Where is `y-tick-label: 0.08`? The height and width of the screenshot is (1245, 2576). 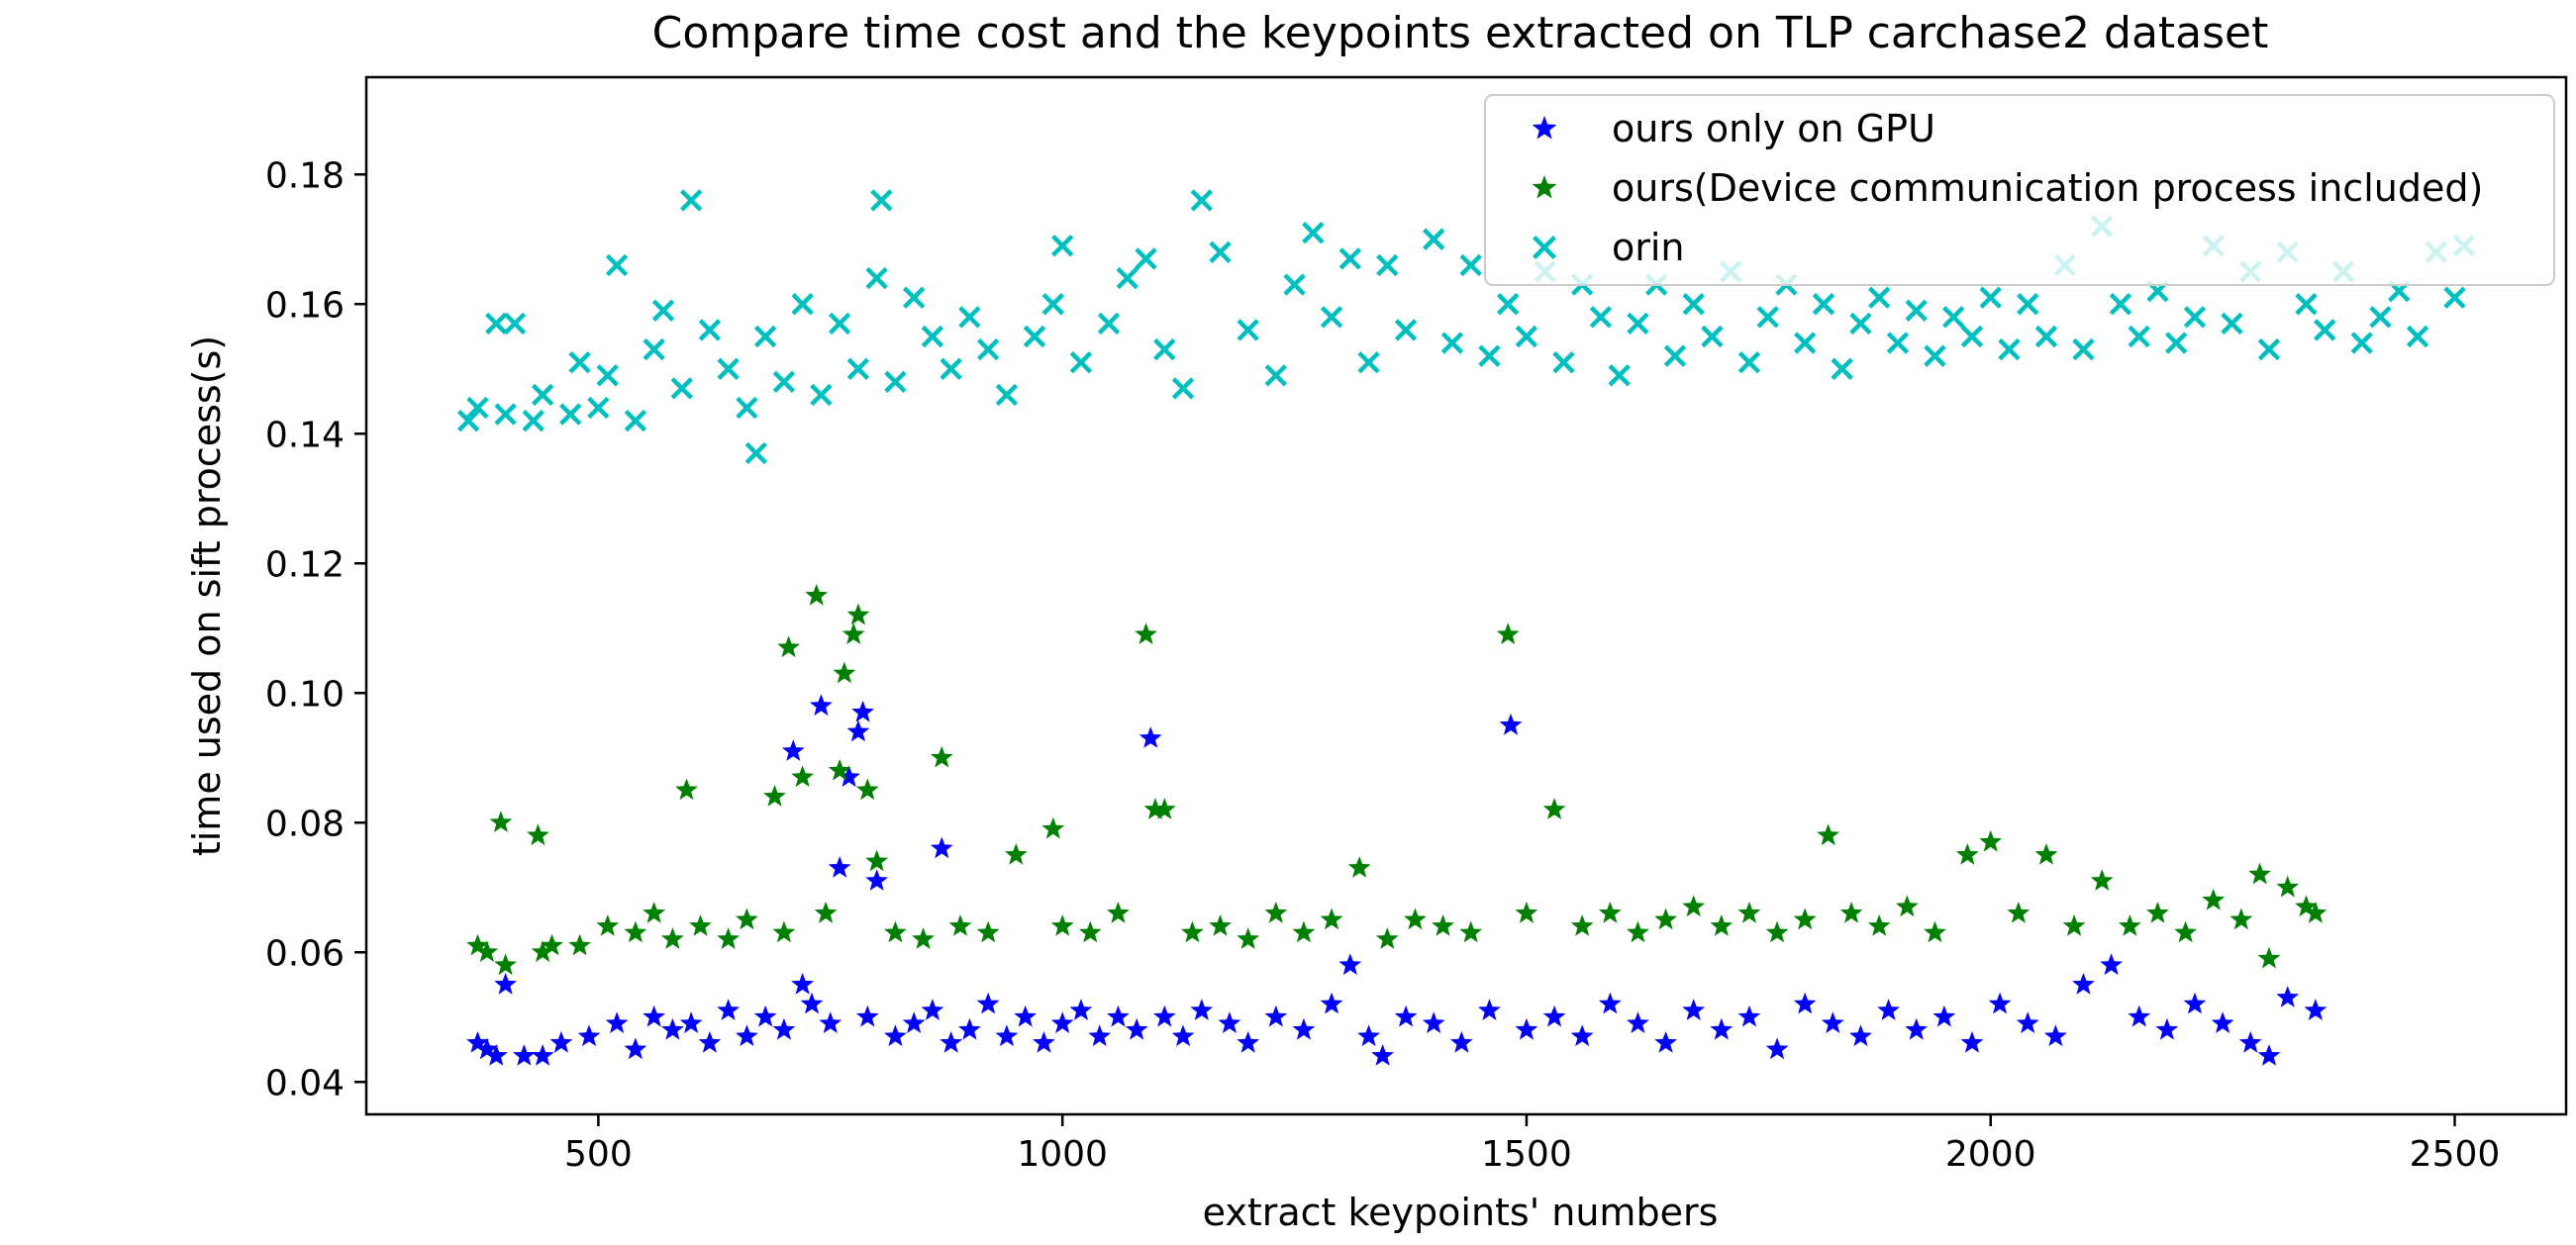
y-tick-label: 0.08 is located at coordinates (305, 824).